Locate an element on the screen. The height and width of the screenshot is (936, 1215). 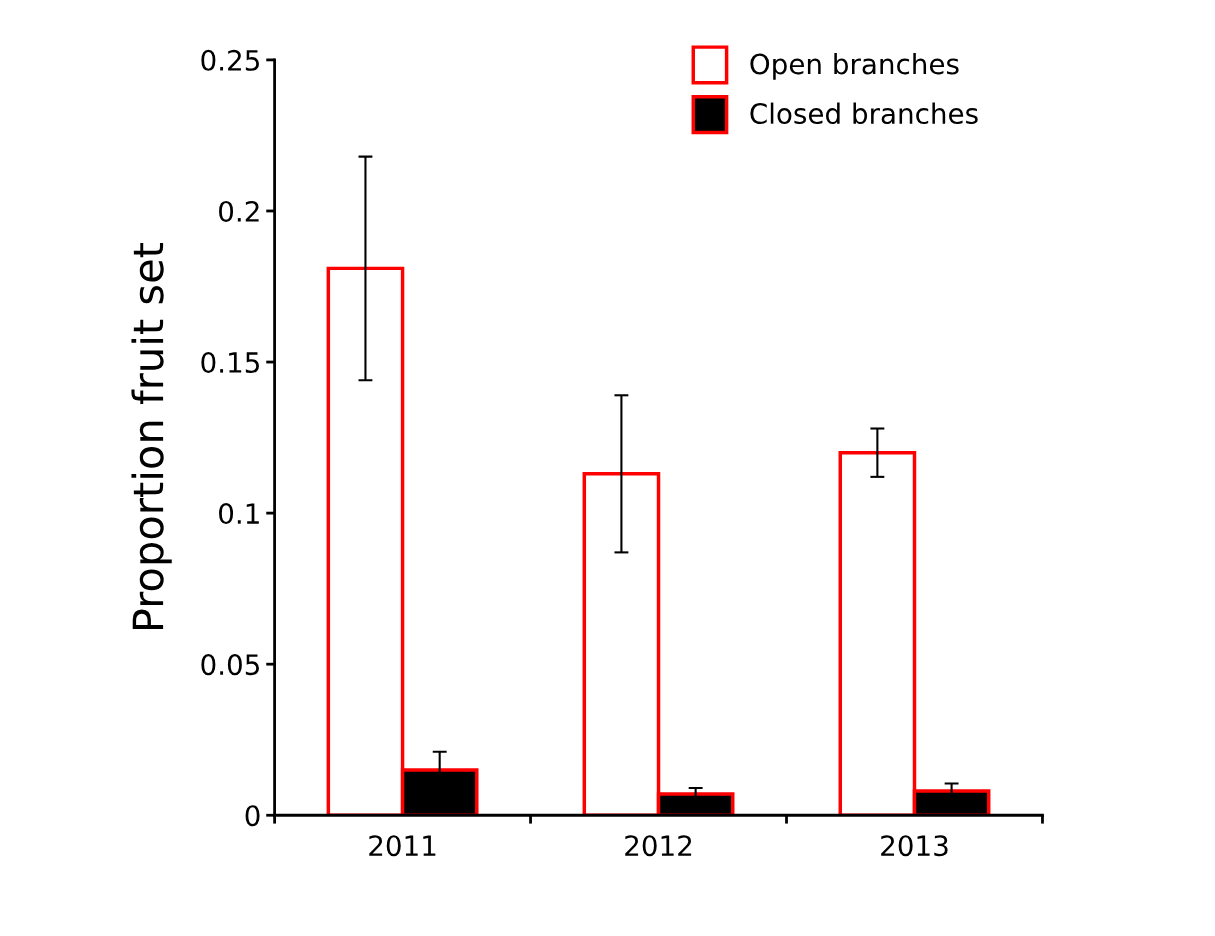
y-tick-label: 0.15 is located at coordinates (230, 362).